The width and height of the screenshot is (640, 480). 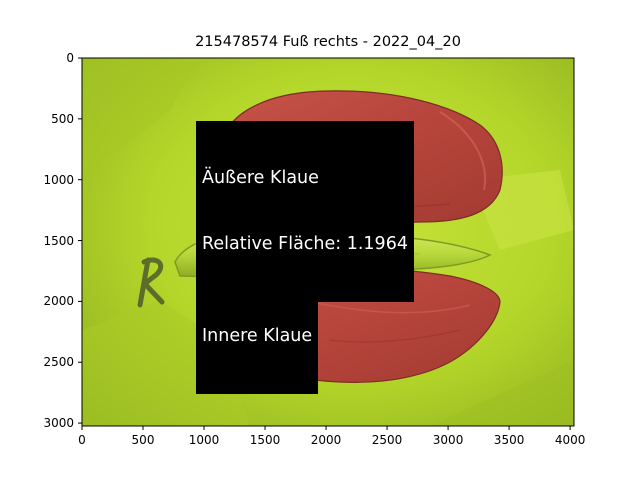 I want to click on x-tick-label: 4000, so click(x=570, y=440).